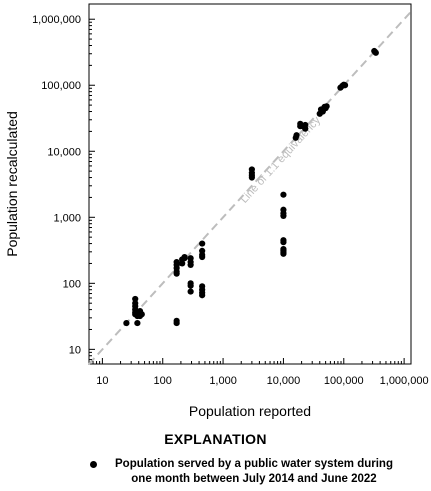 This screenshot has width=431, height=491. What do you see at coordinates (67, 218) in the screenshot?
I see `y-tick-label: 1,000` at bounding box center [67, 218].